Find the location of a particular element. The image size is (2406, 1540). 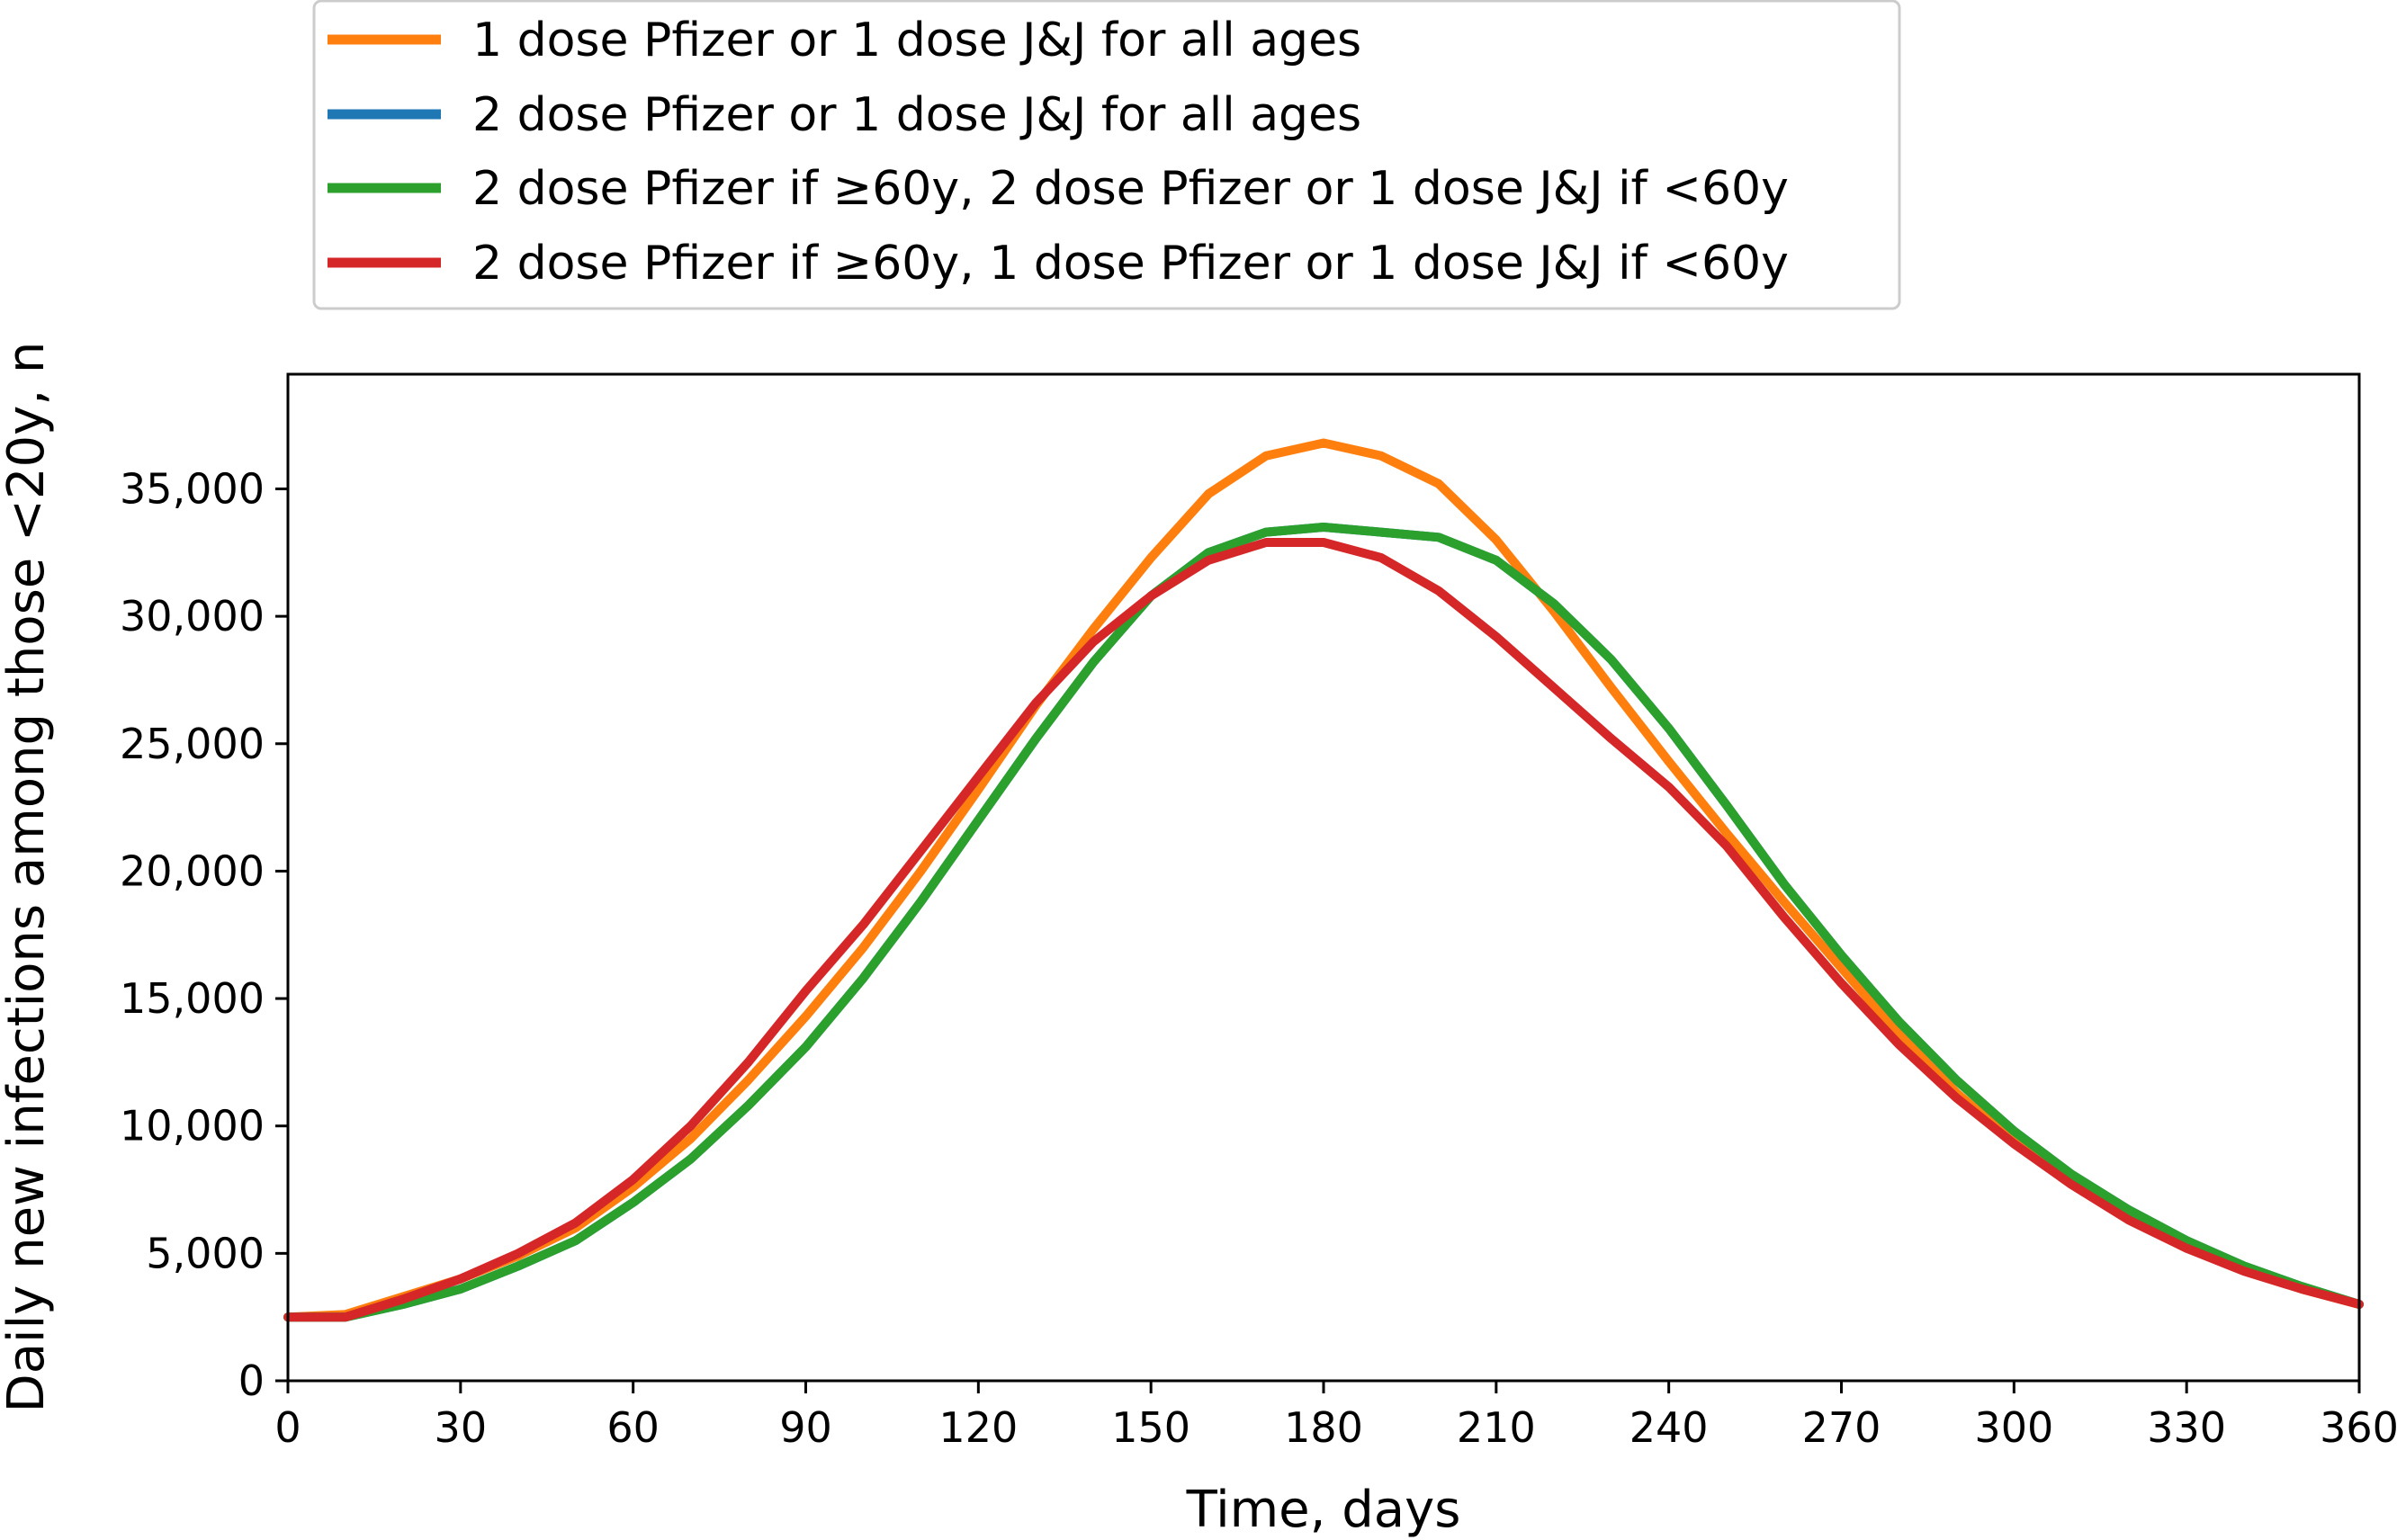

legend-entry: 1 dose Pfizer or 1 dose J&J for all ages is located at coordinates (844, 40).